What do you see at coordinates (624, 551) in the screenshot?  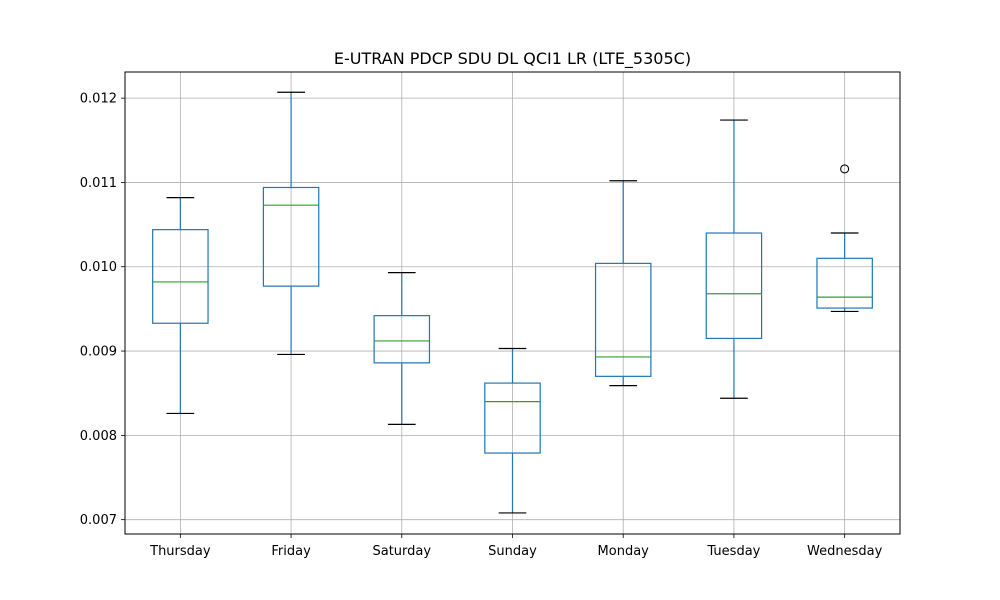 I see `x-tick-label: Monday` at bounding box center [624, 551].